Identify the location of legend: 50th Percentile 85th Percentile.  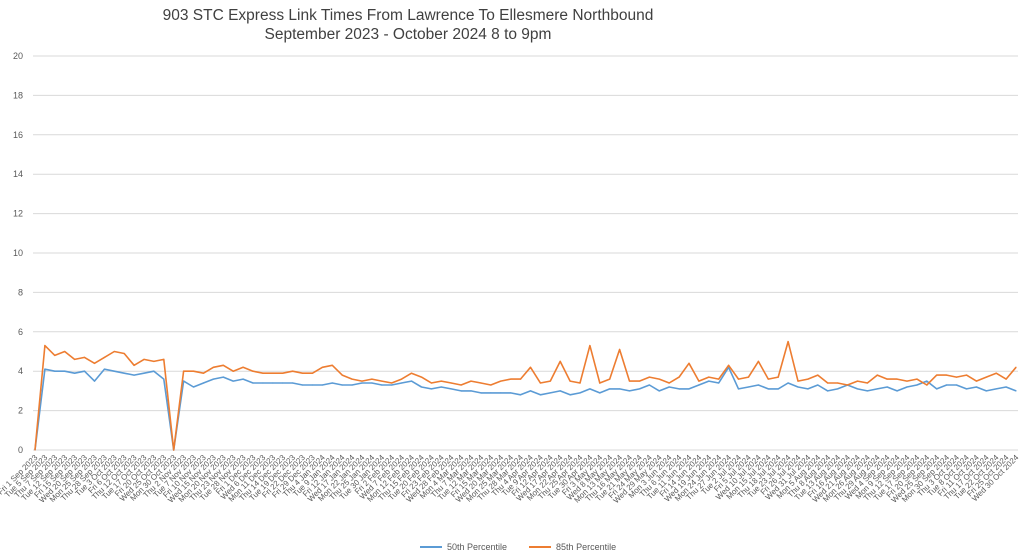
(518, 547).